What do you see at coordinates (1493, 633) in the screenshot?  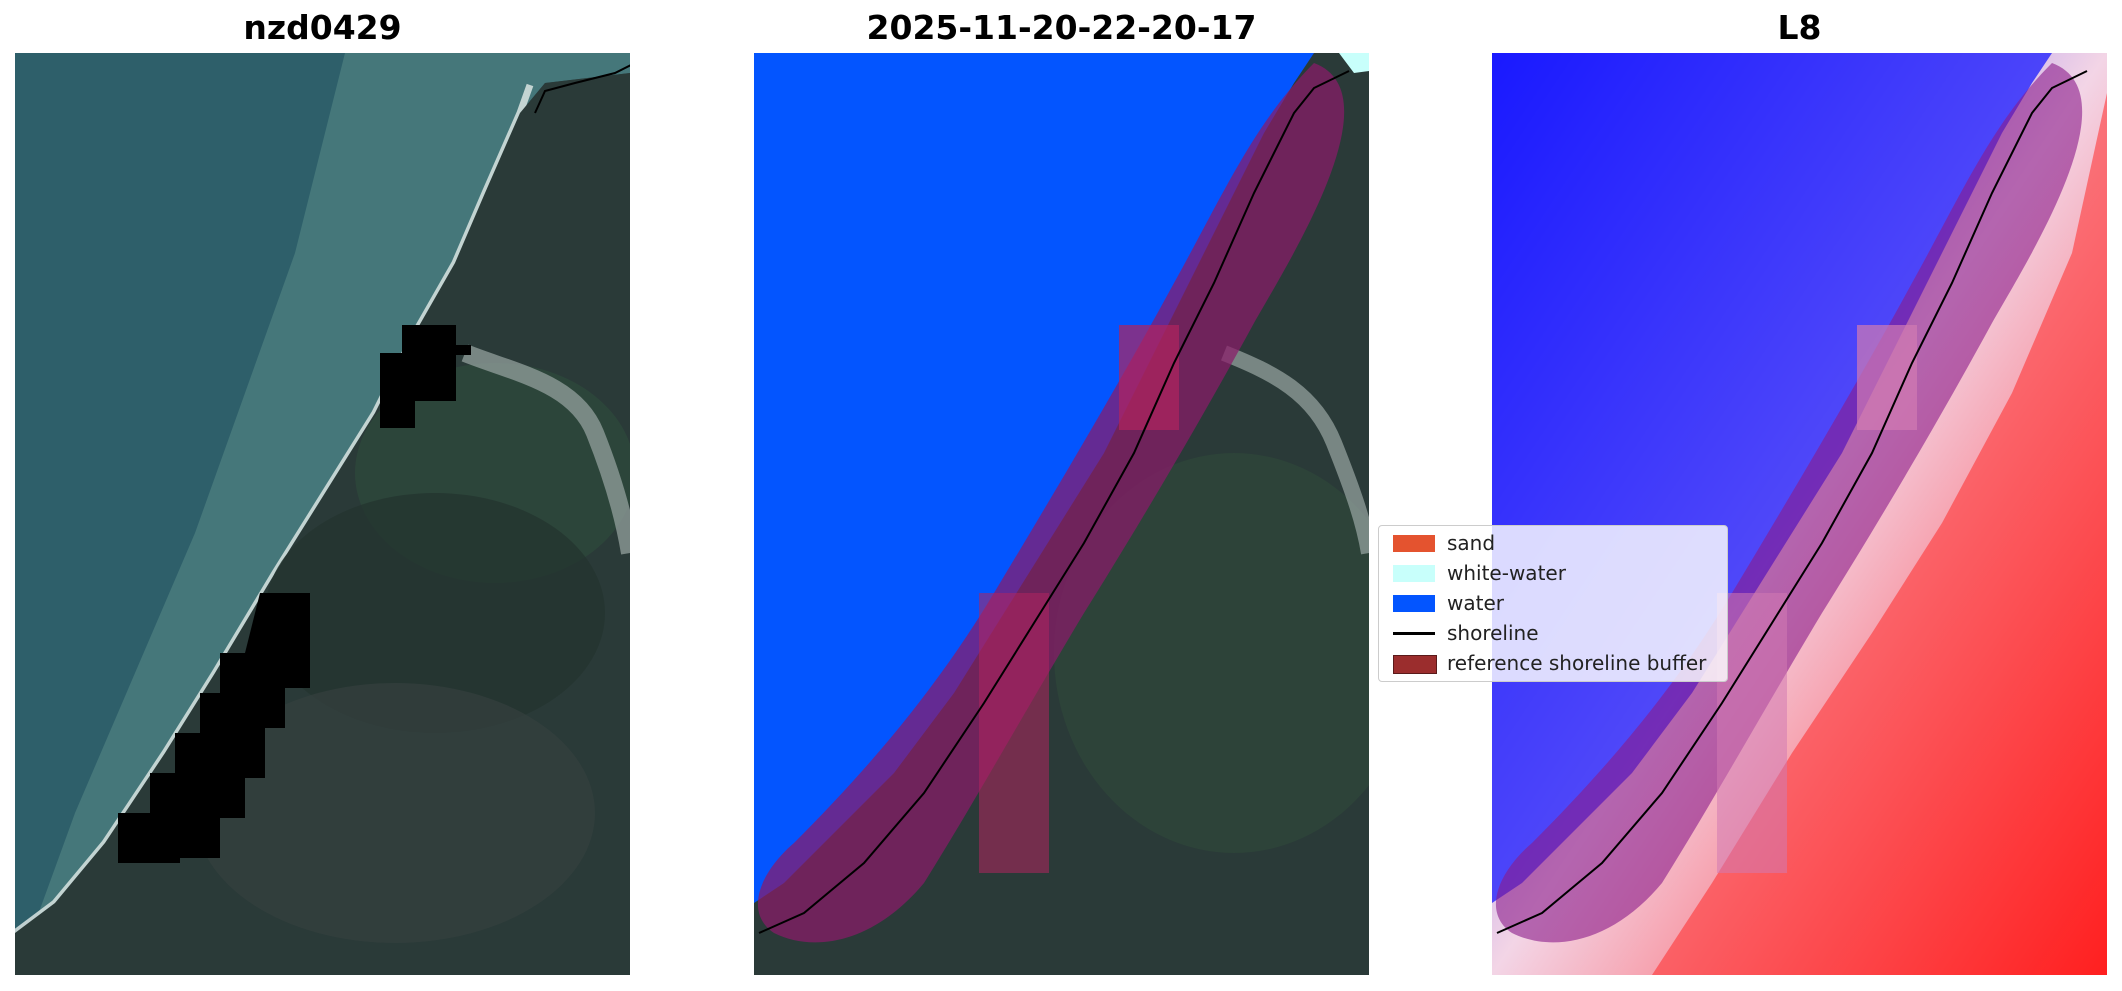 I see `legend-label-shoreline: shoreline` at bounding box center [1493, 633].